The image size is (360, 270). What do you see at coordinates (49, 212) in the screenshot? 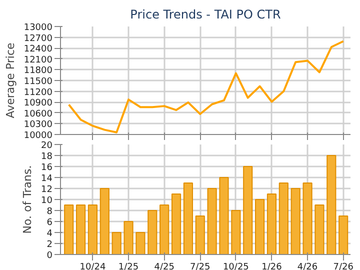
I see `y-tick-label: 8` at bounding box center [49, 212].